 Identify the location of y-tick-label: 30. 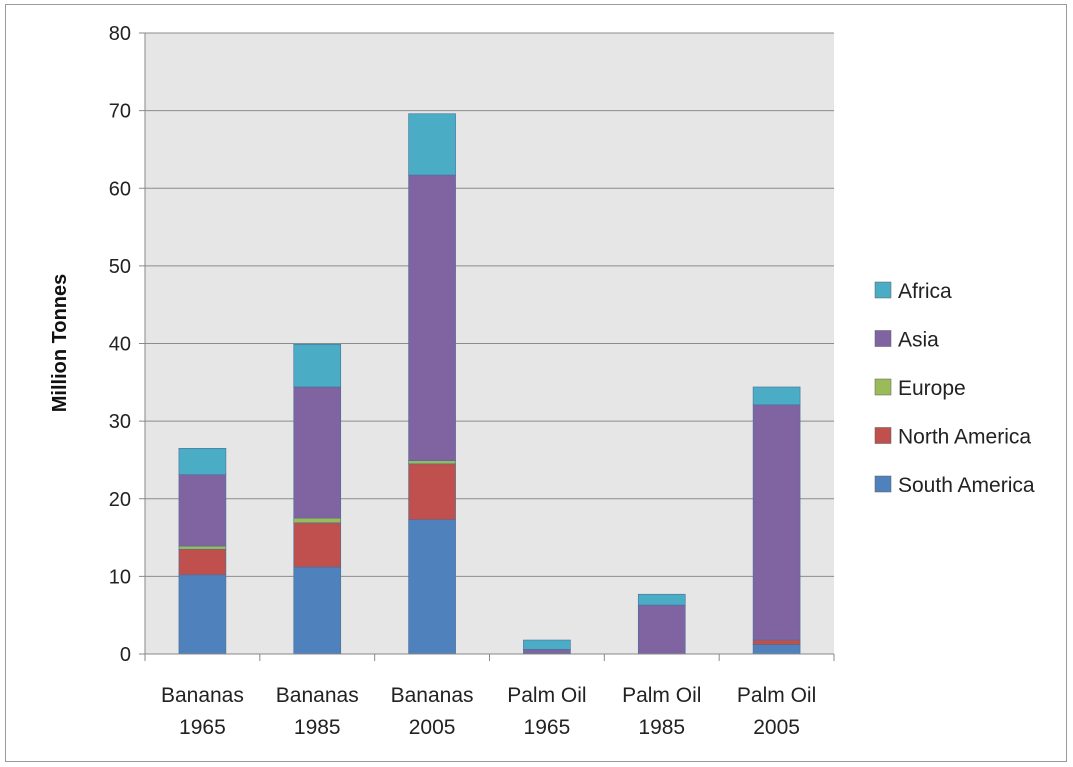
(120, 422).